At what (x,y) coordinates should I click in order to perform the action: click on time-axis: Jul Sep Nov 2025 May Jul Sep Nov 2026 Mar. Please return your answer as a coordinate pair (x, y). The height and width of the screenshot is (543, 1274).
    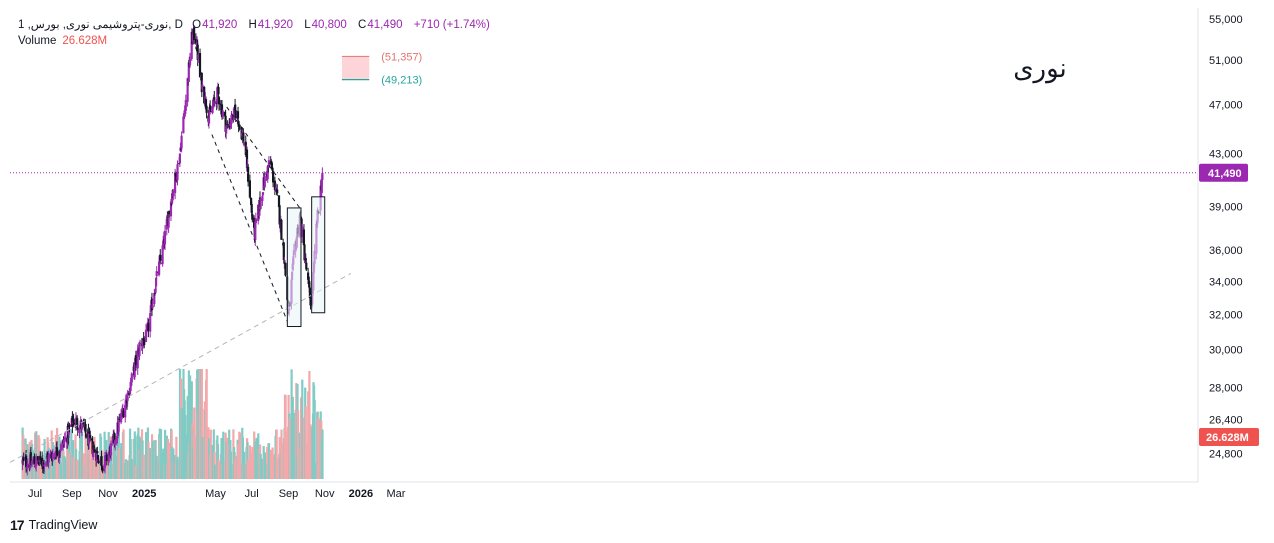
    Looking at the image, I should click on (217, 494).